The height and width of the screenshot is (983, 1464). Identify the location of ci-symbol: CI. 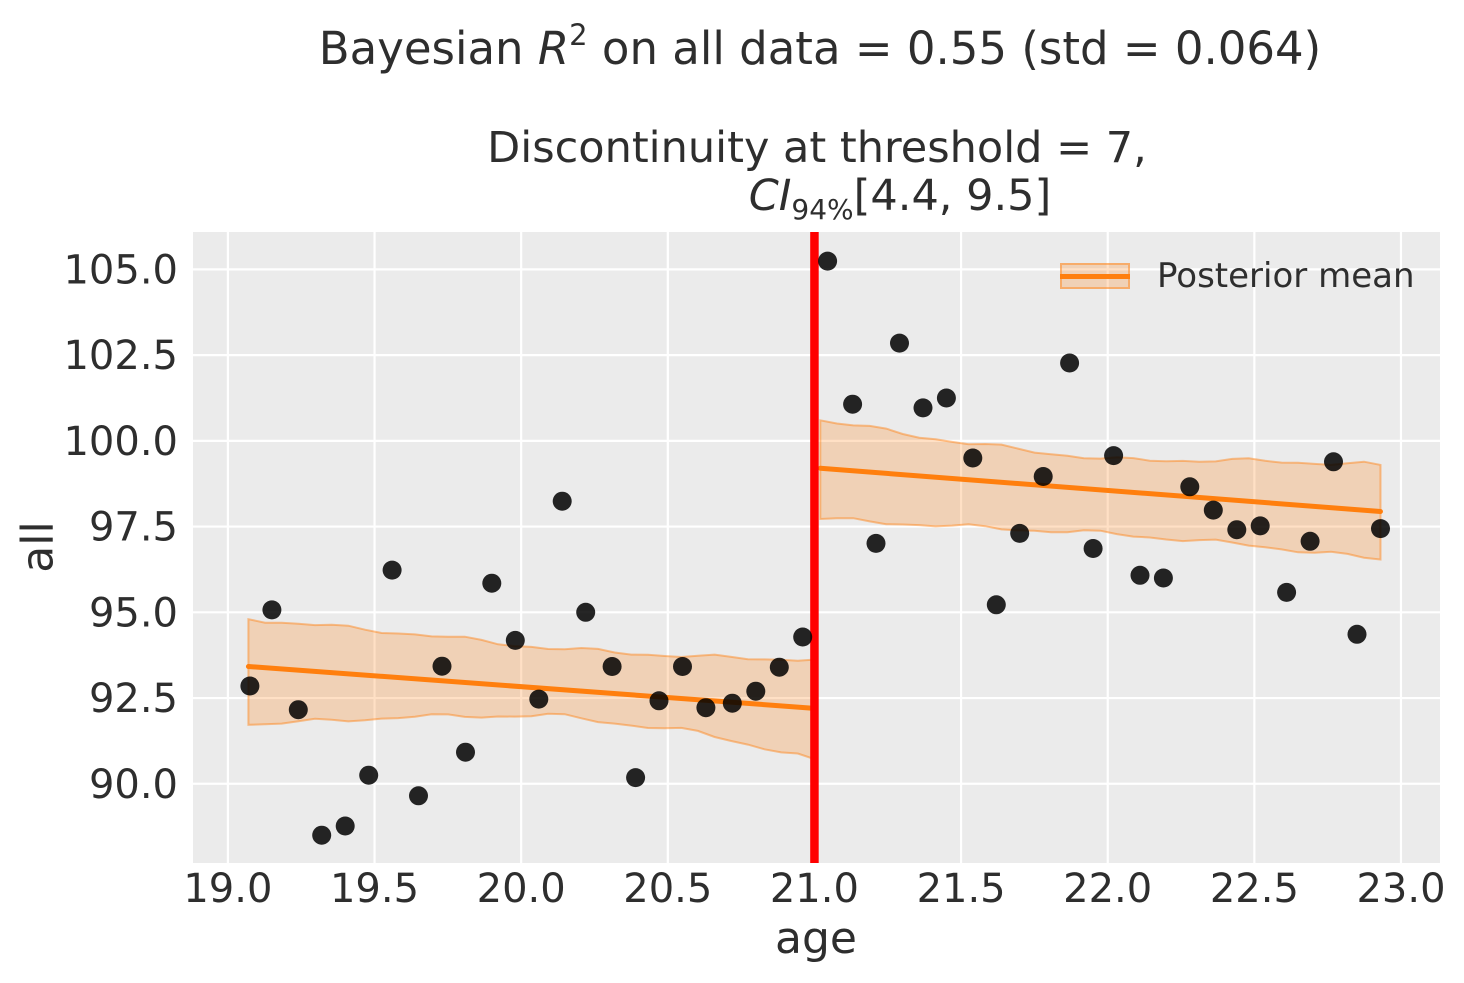
(770, 196).